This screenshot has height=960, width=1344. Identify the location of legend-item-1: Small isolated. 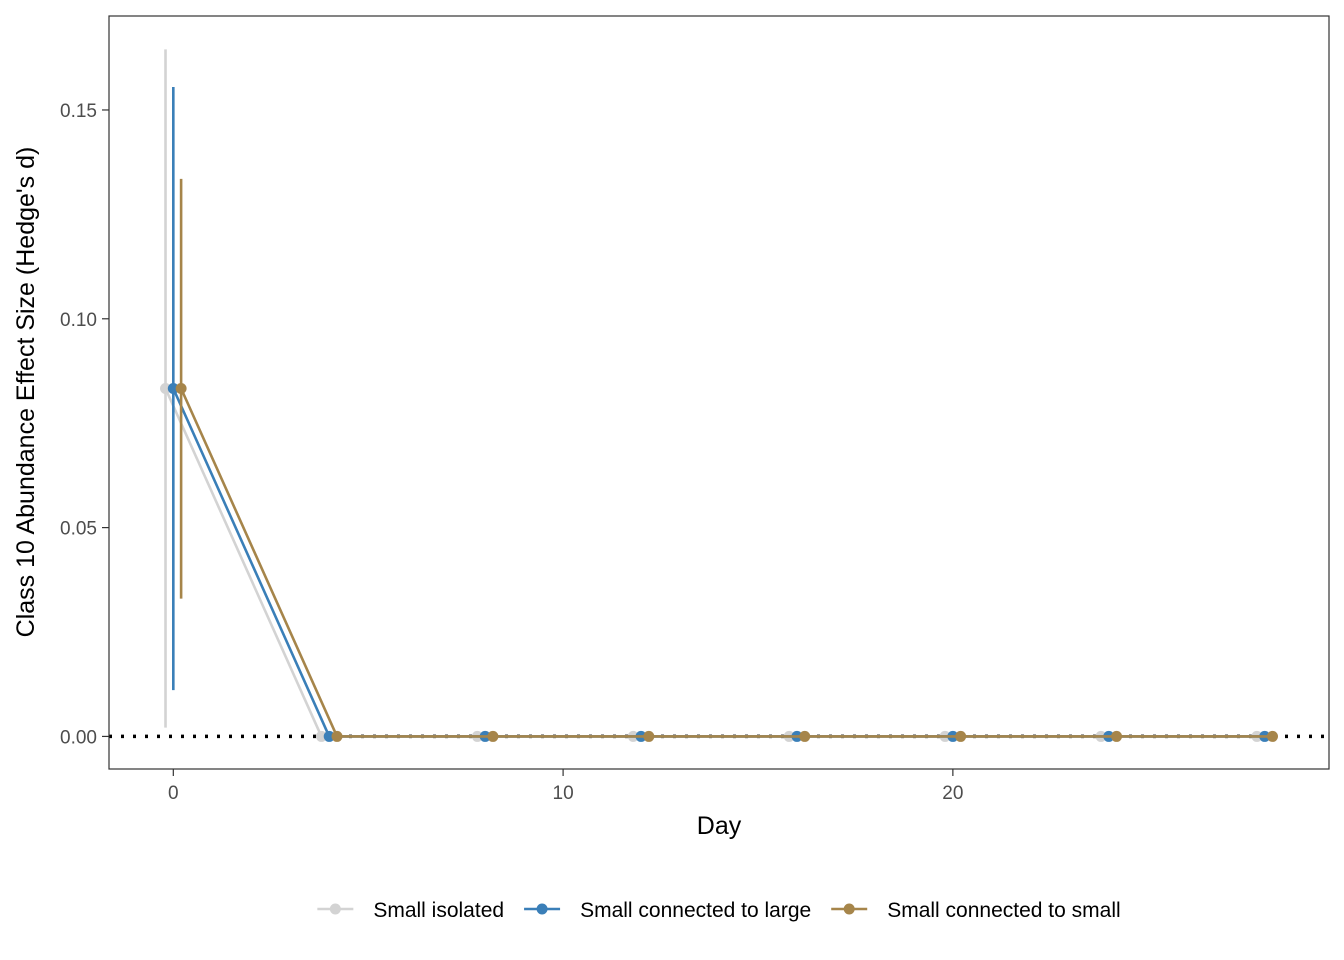
(410, 910).